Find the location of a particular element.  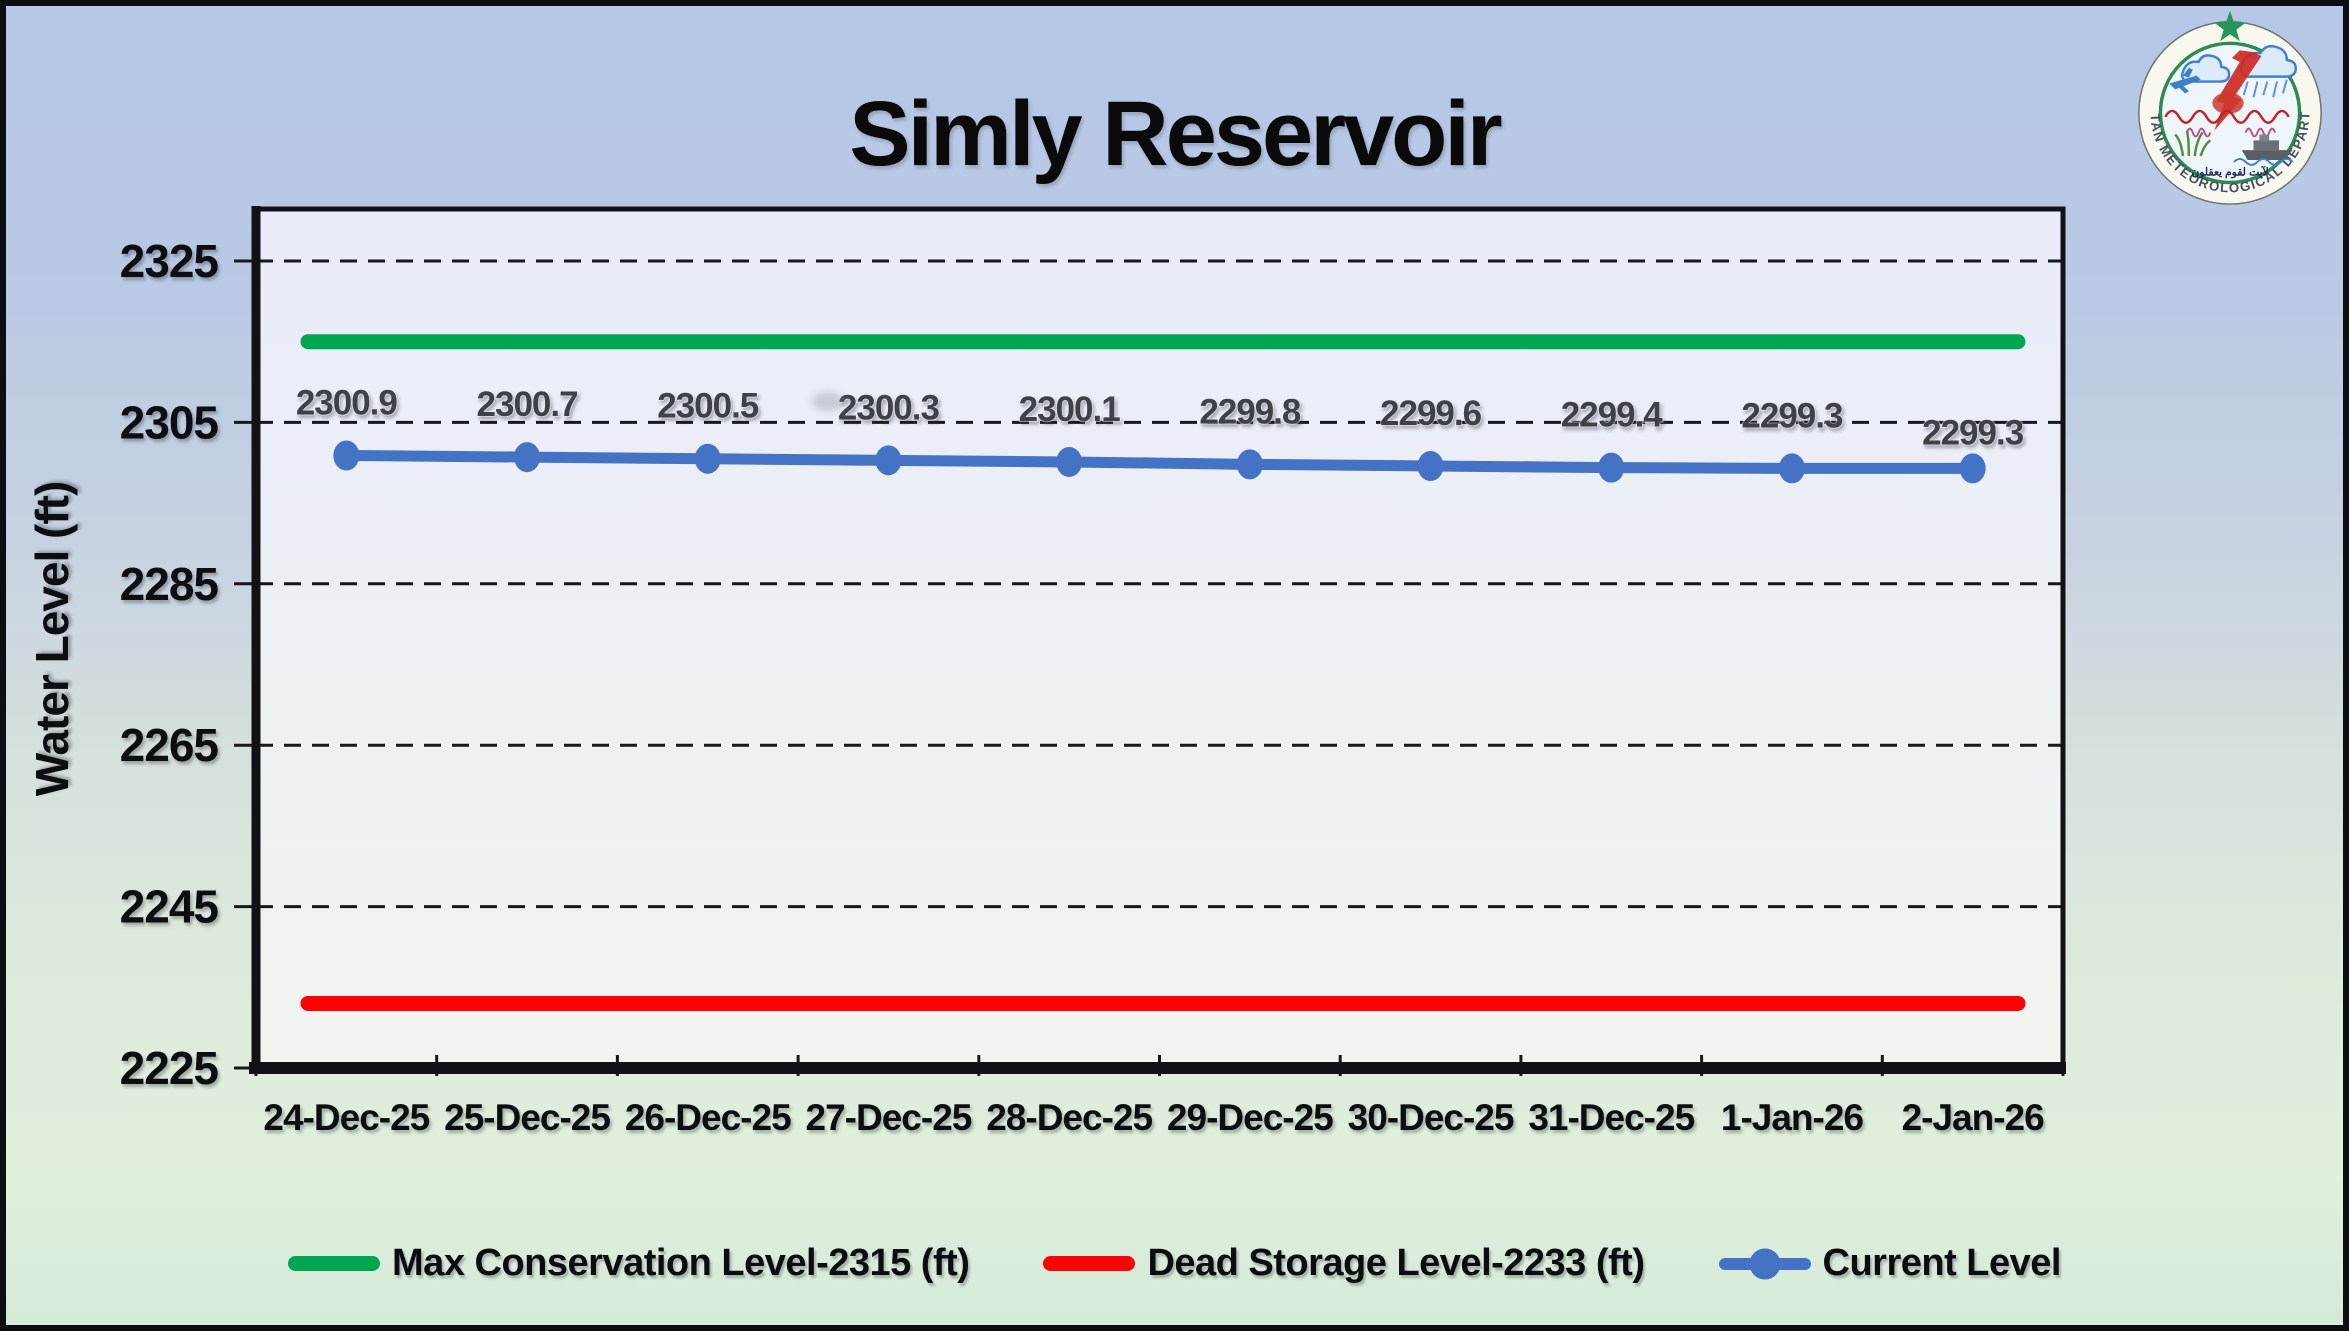

x-axis-label: 28-Dec-25 is located at coordinates (1069, 1117).